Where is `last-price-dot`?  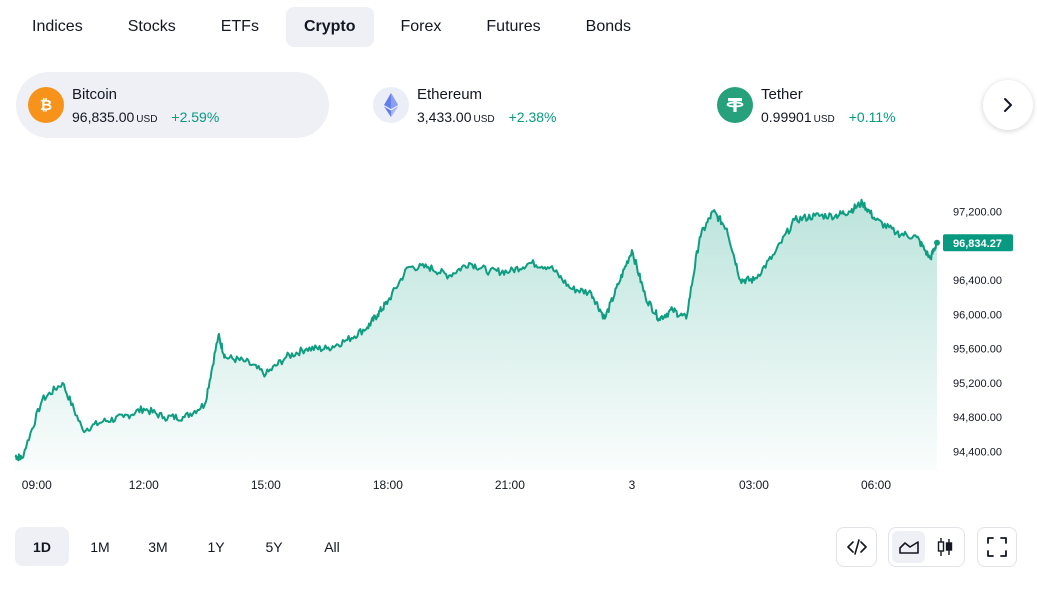 last-price-dot is located at coordinates (937, 242).